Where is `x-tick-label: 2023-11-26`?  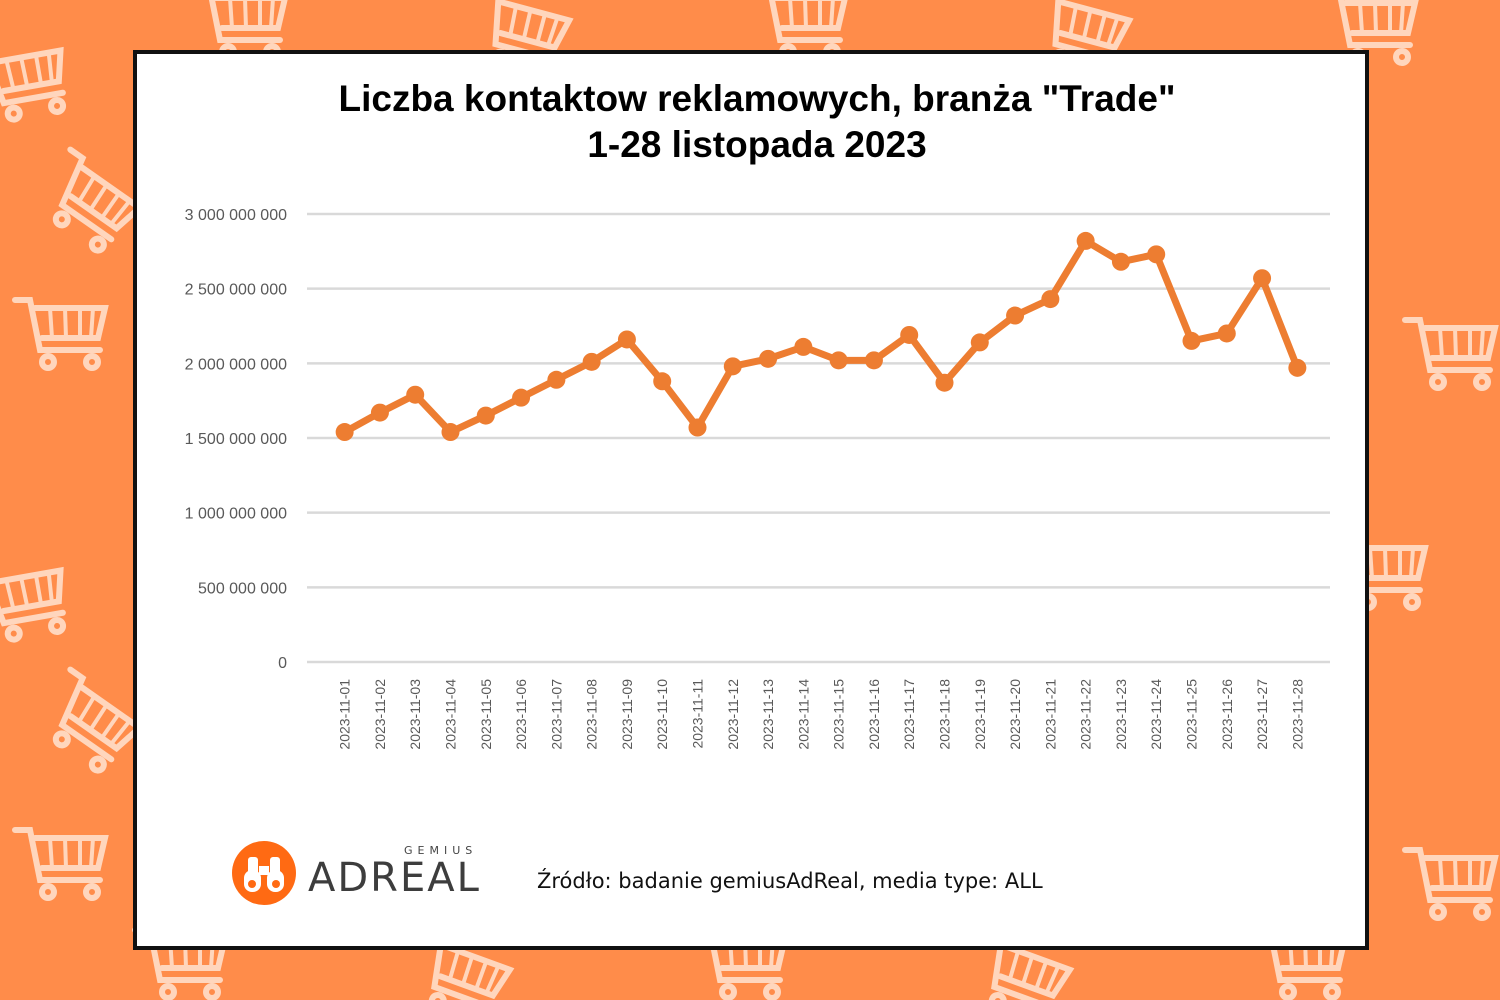
x-tick-label: 2023-11-26 is located at coordinates (1227, 714).